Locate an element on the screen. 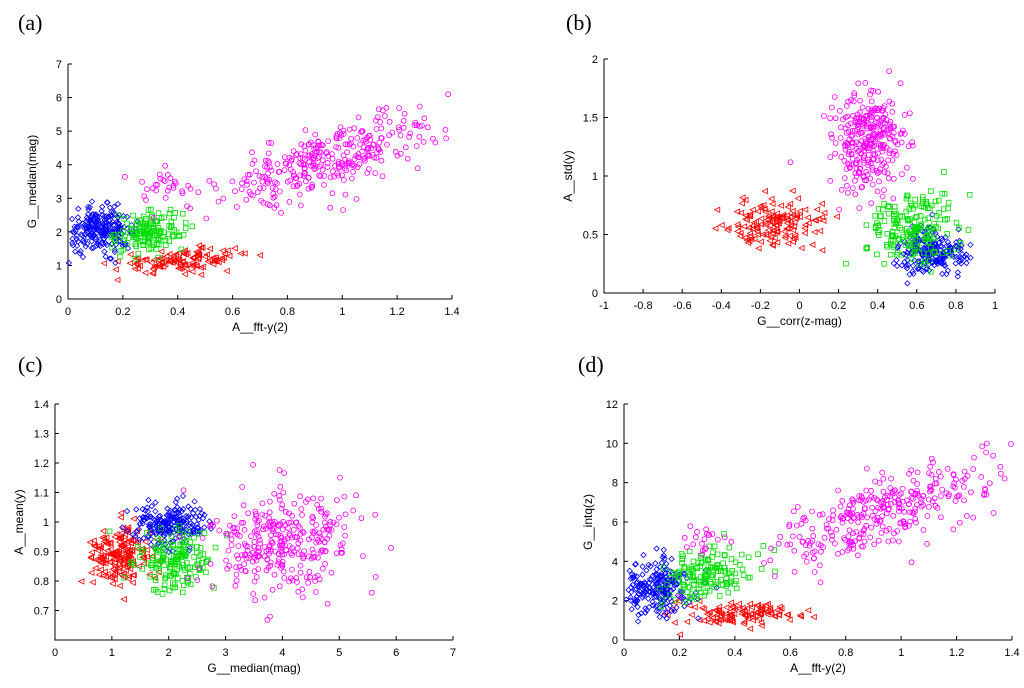  y-axis-title: G__intq(z) is located at coordinates (588, 522).